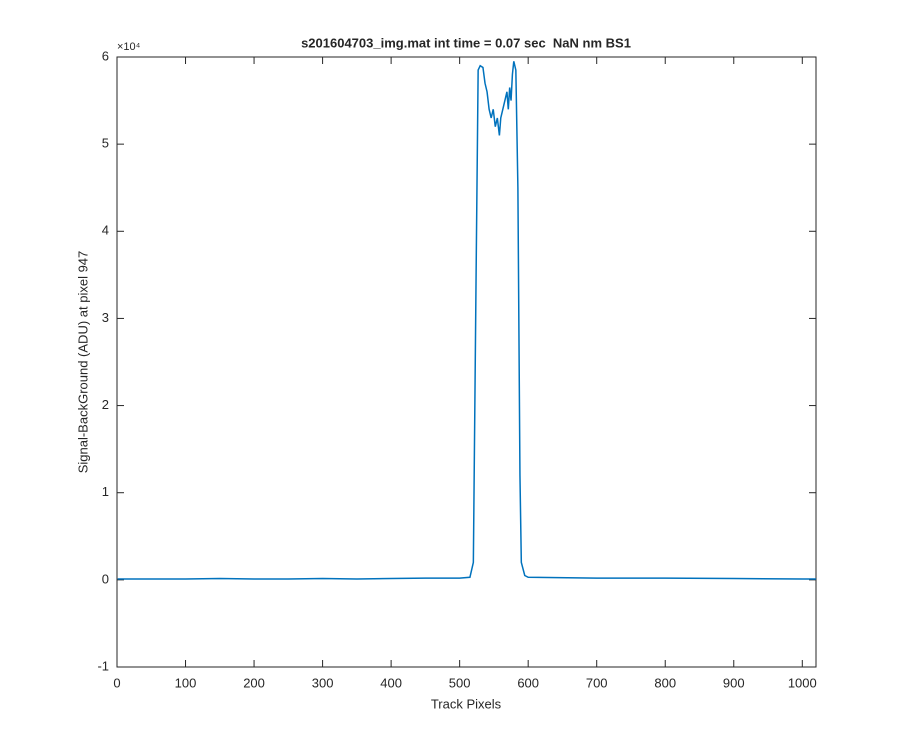  I want to click on y-axis-label: Signal-BackGround (ADU) at pixel 947, so click(82, 362).